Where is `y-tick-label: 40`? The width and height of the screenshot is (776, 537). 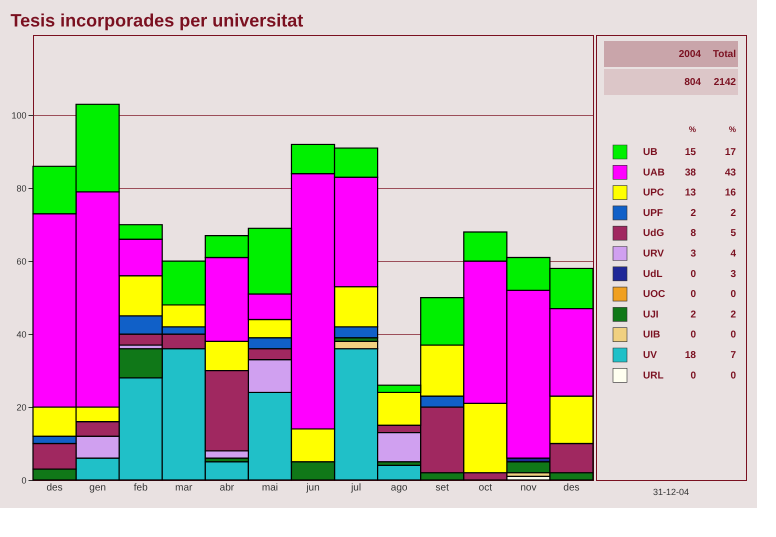 y-tick-label: 40 is located at coordinates (21, 335).